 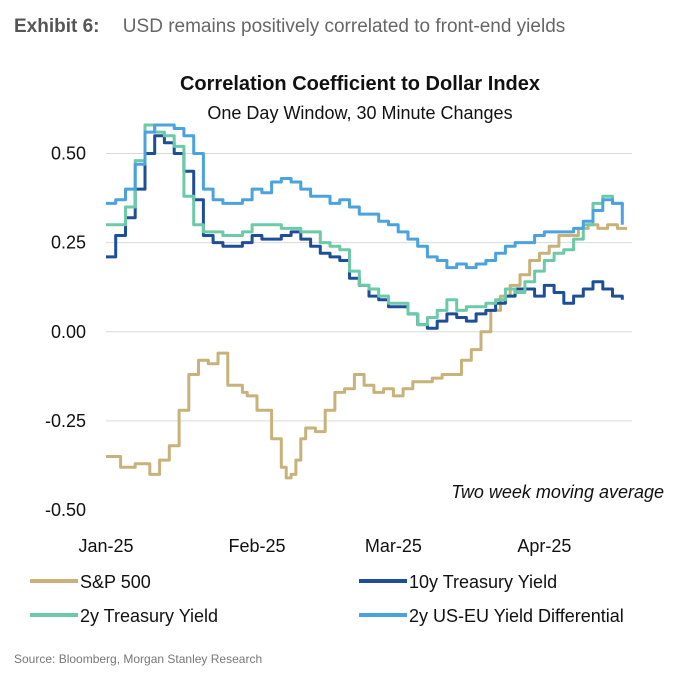 I want to click on x-tick-label: Apr-25, so click(x=544, y=546).